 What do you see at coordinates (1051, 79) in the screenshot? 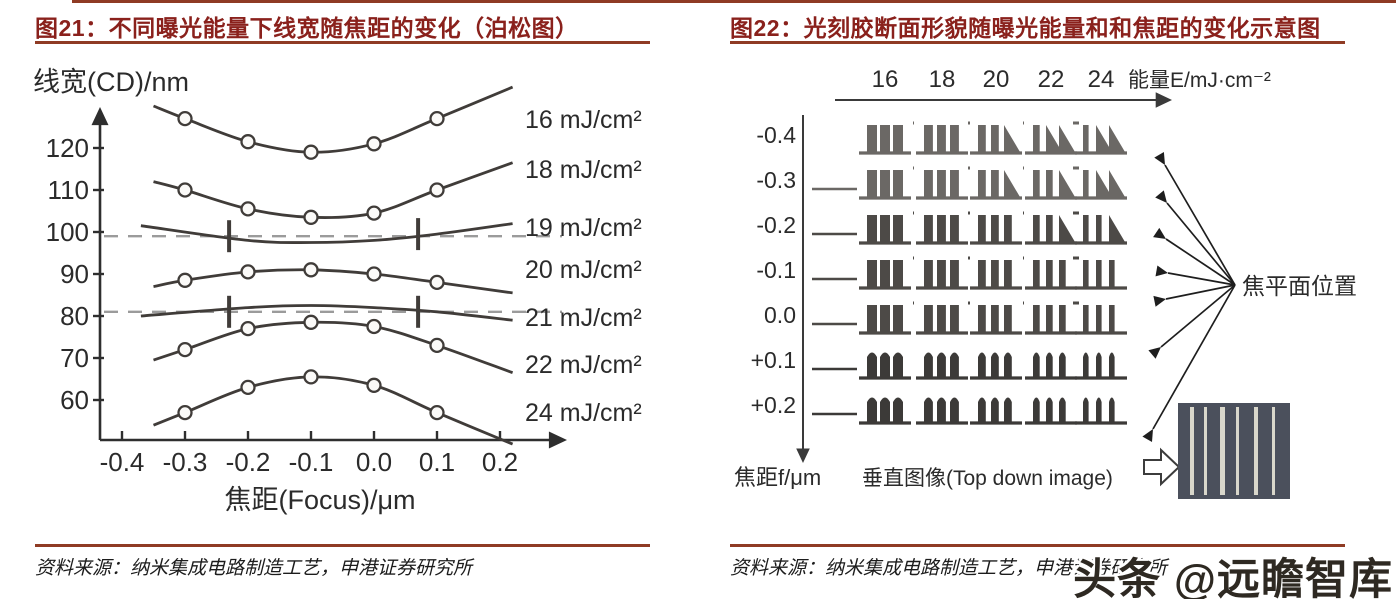
I see `svg-text: 22` at bounding box center [1051, 79].